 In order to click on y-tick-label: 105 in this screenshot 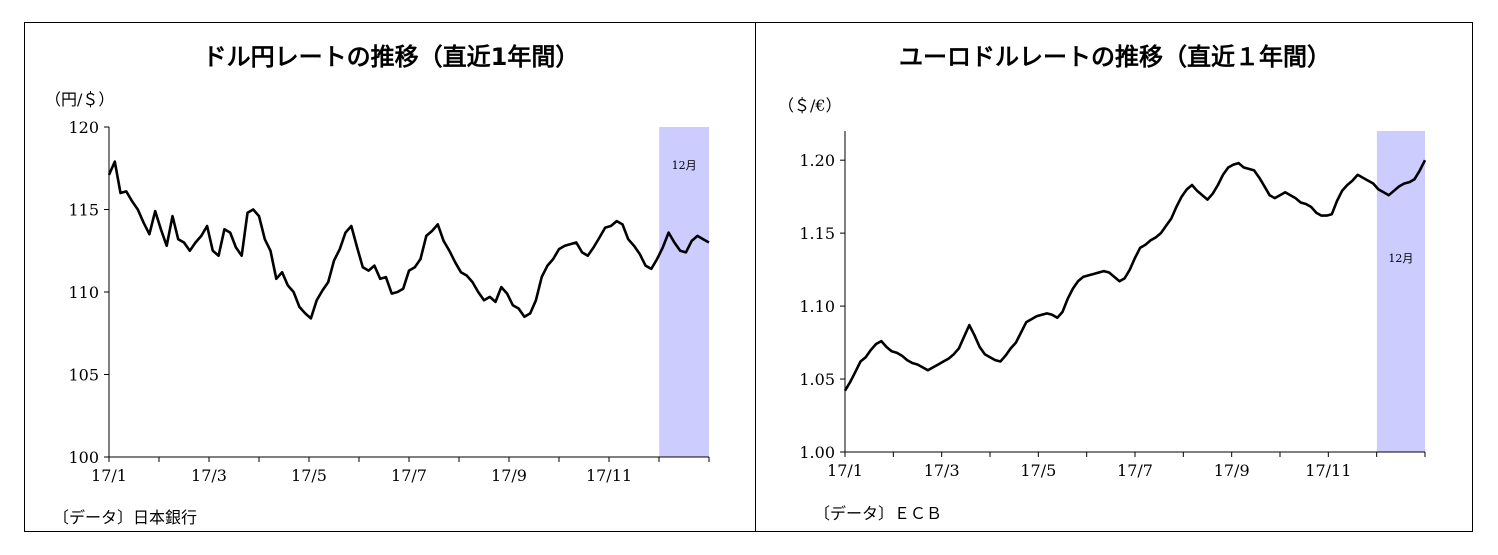, I will do `click(83, 375)`.